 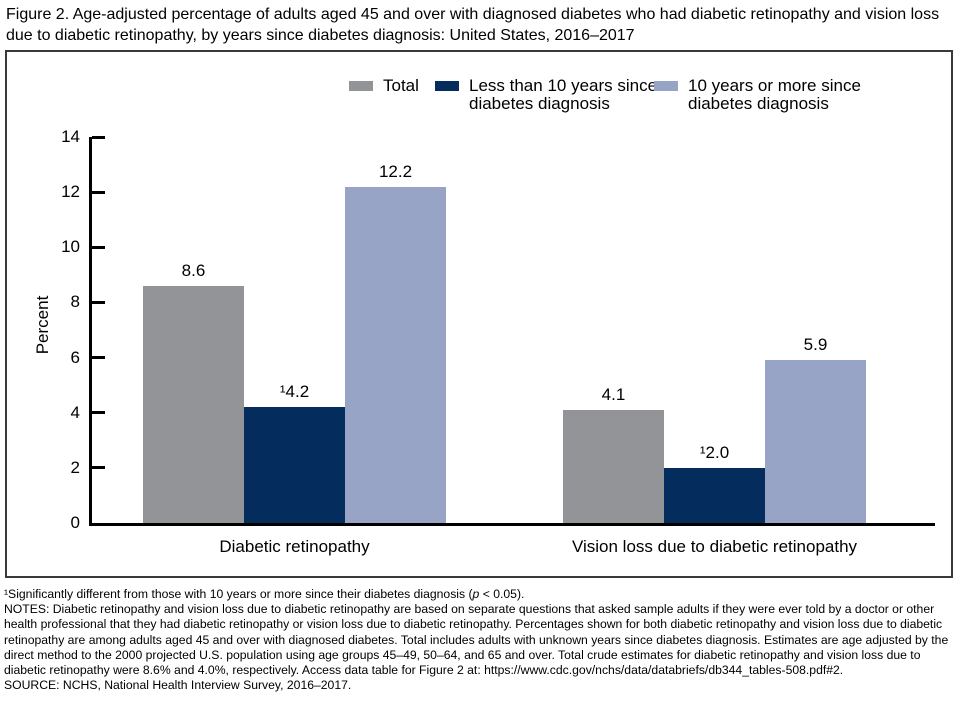 I want to click on x-axis-category-label: Diabetic retinopathy, so click(x=294, y=546).